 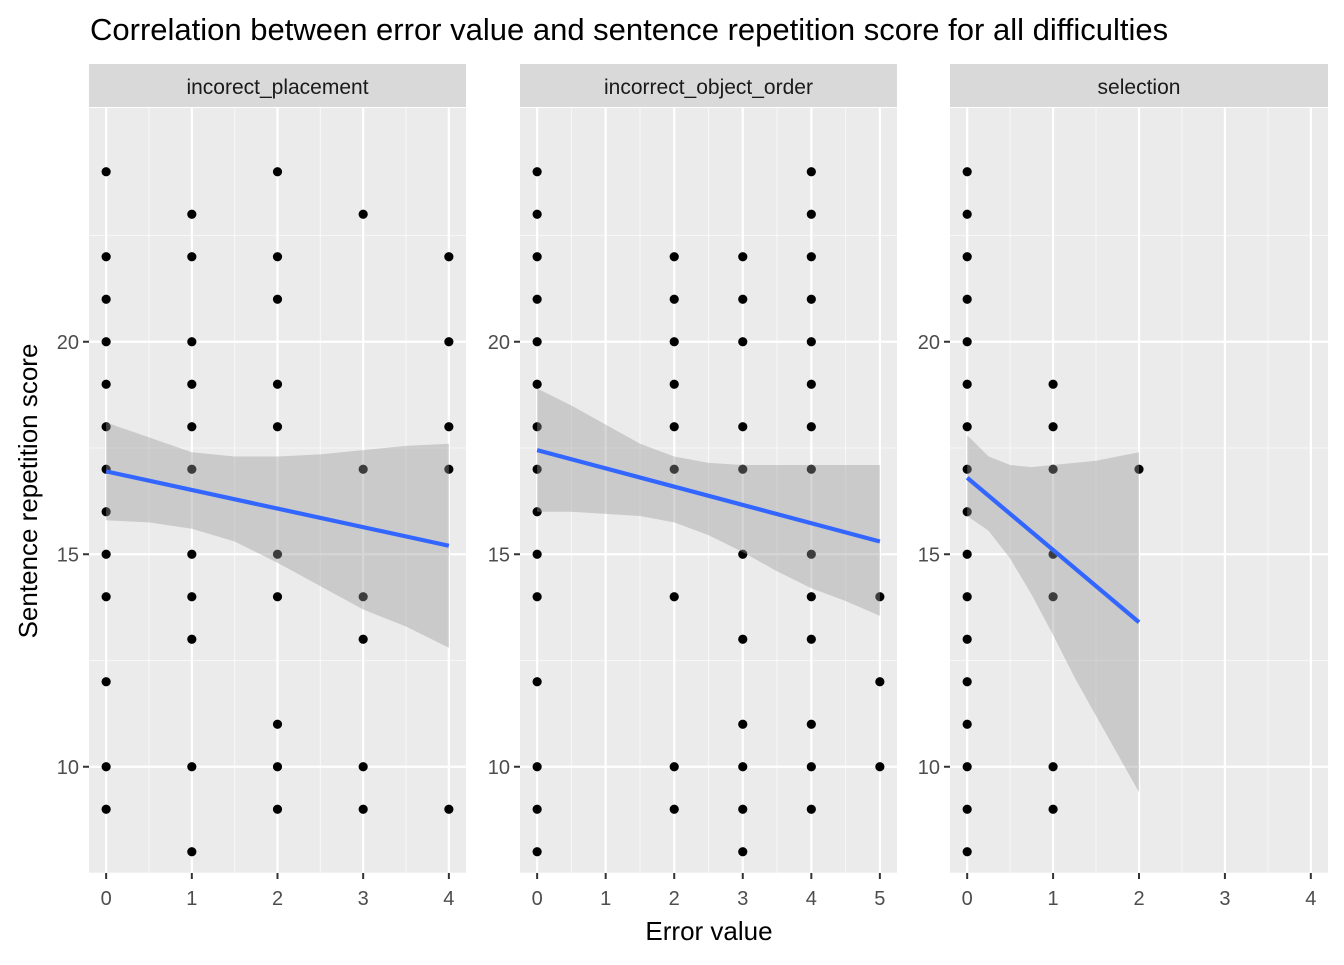 What do you see at coordinates (811, 899) in the screenshot?
I see `x-tick-label: 4` at bounding box center [811, 899].